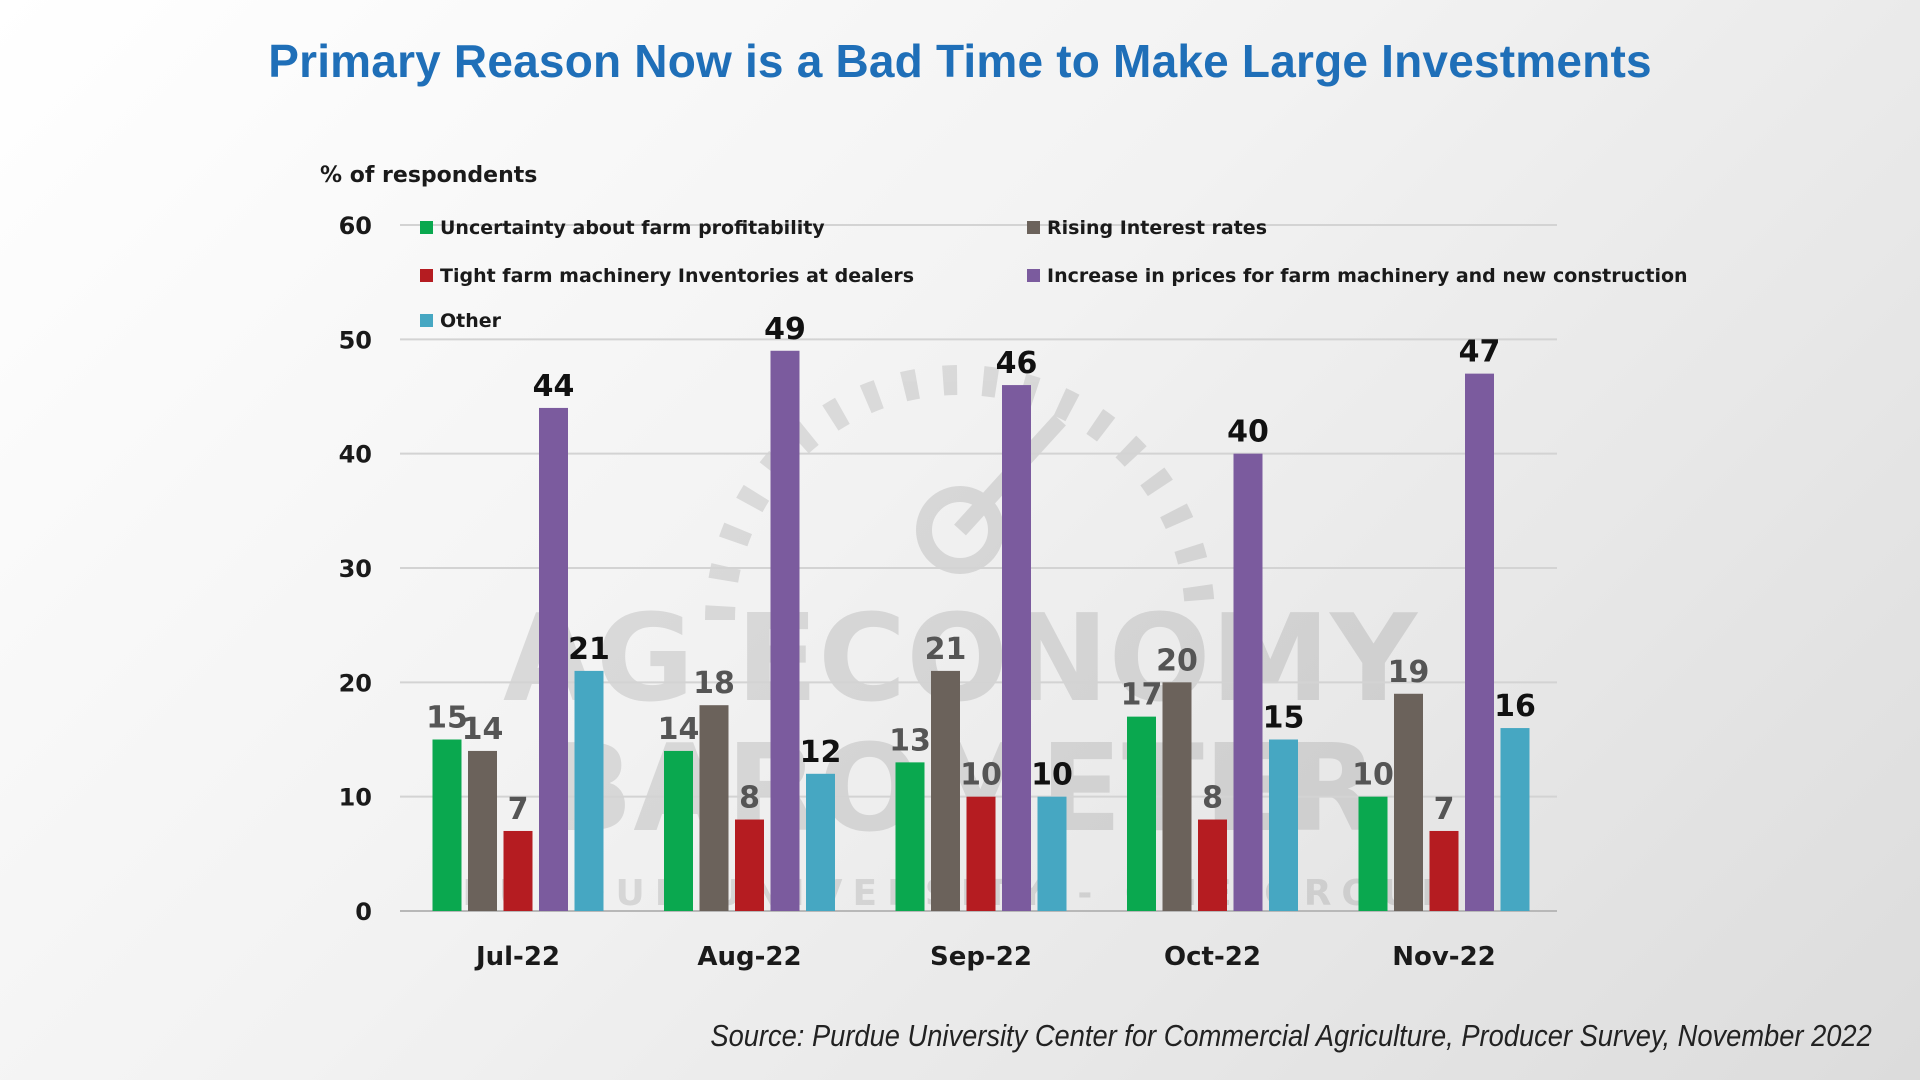  I want to click on legend-entry: Other, so click(471, 321).